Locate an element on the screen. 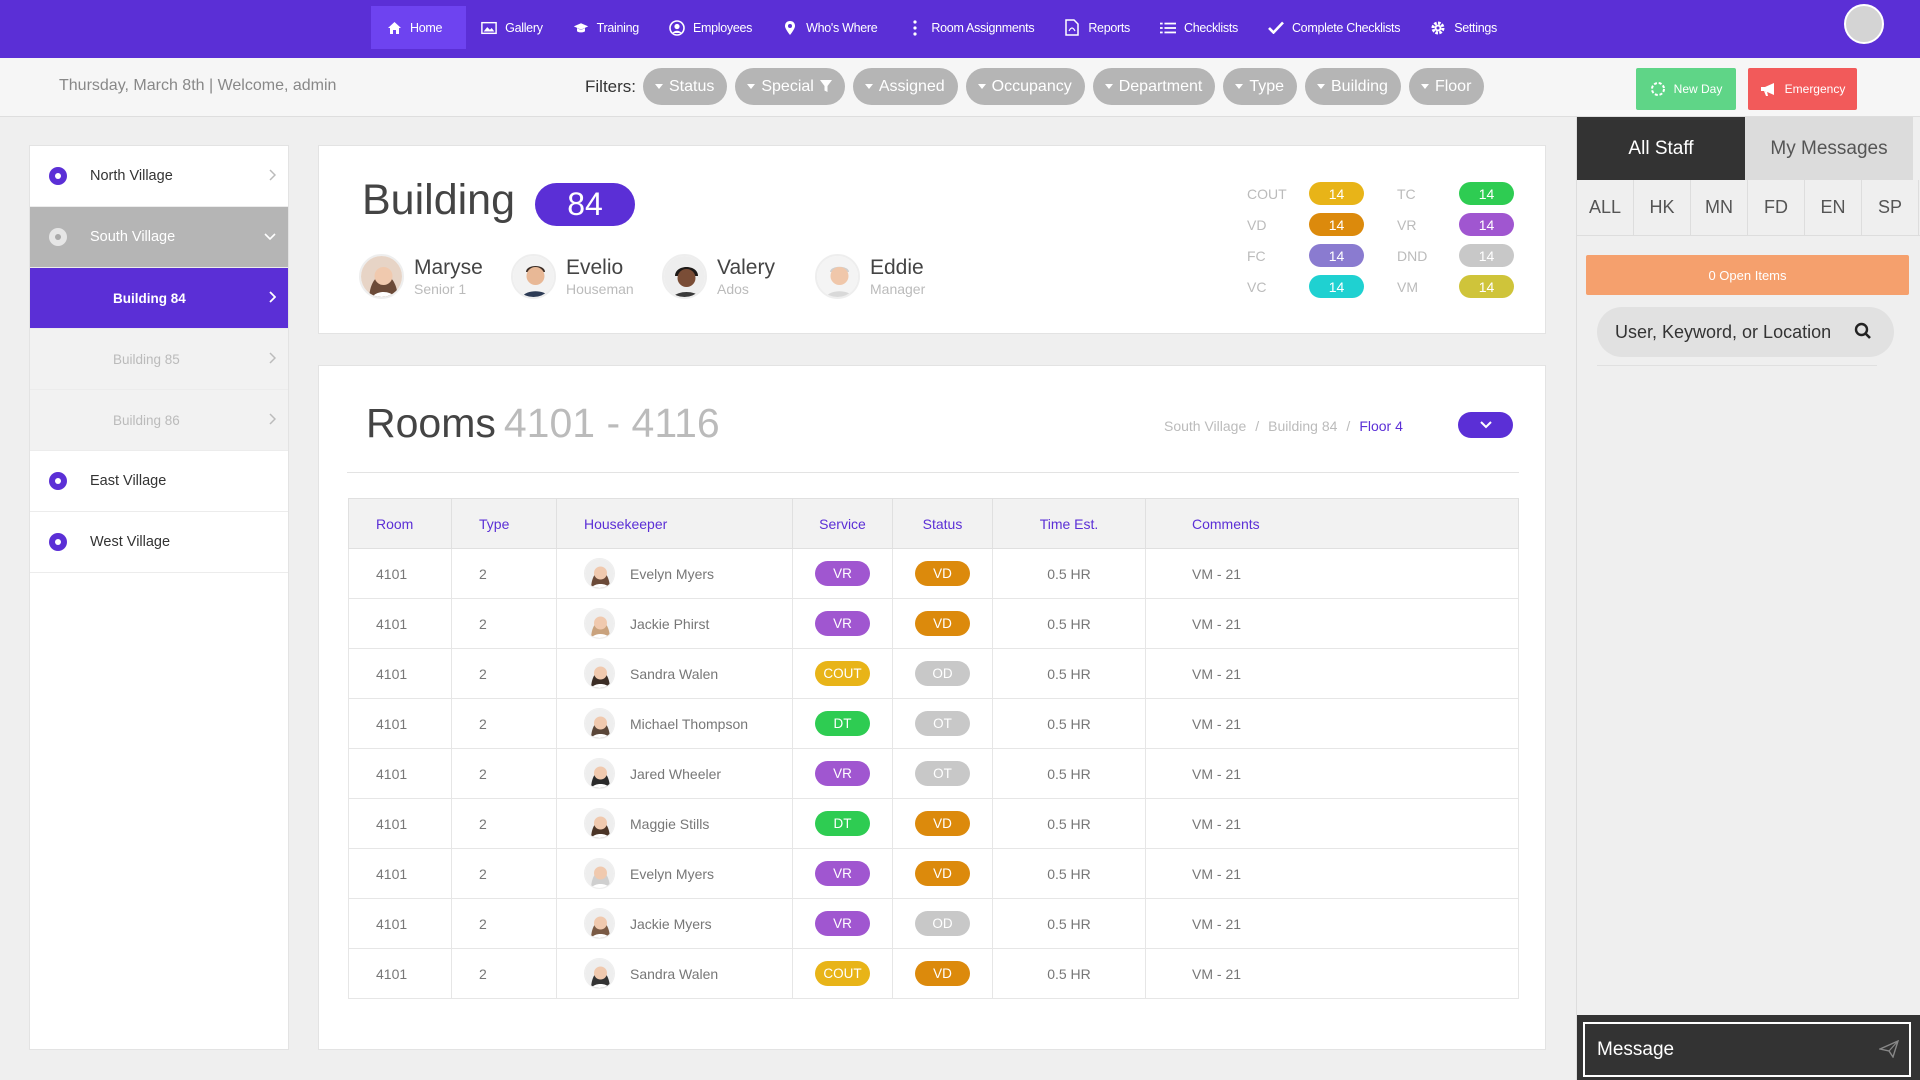 This screenshot has height=1080, width=1920. message-input is located at coordinates (1732, 1049).